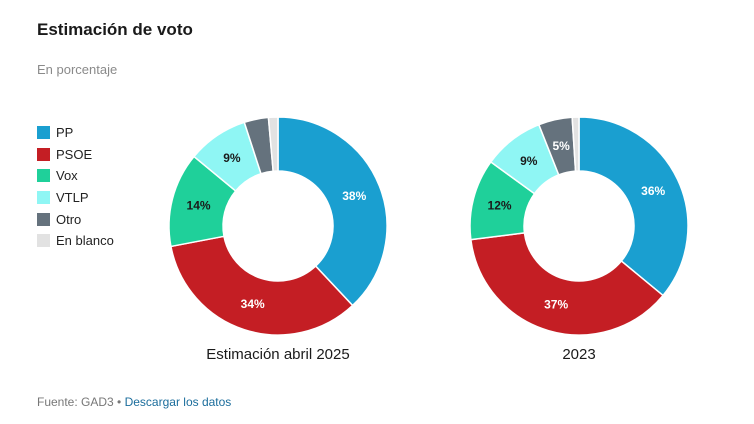  I want to click on legend-swatch-vtlp, so click(43, 198).